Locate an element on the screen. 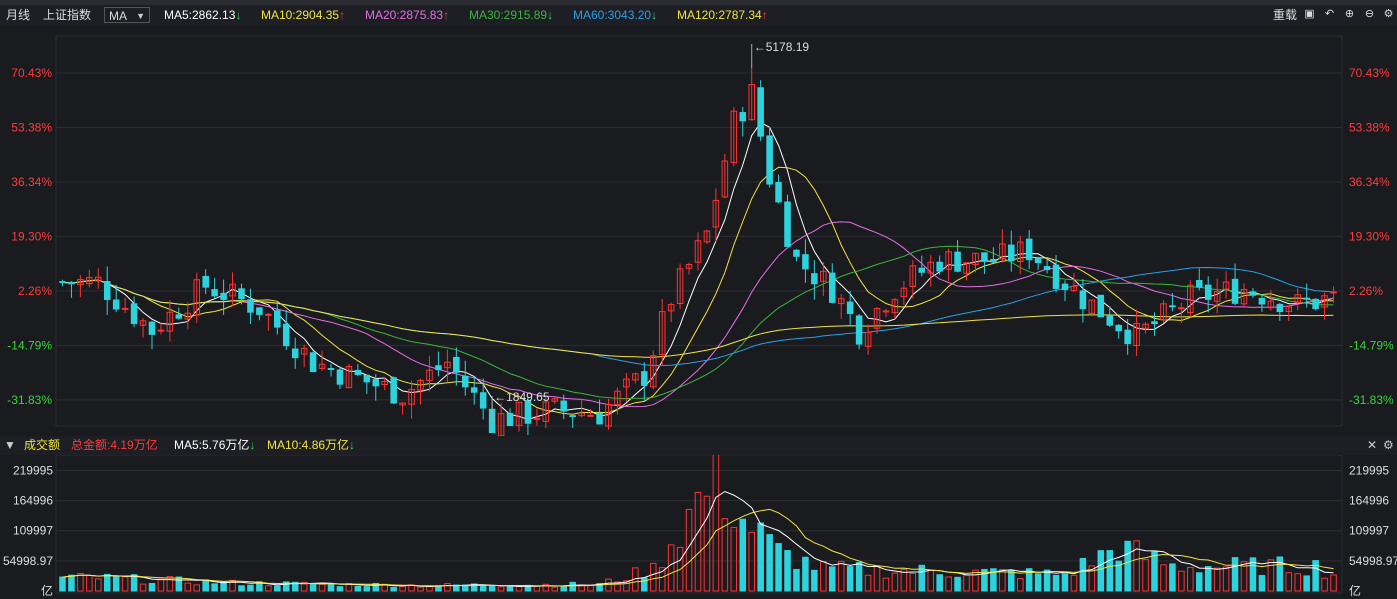 Image resolution: width=1397 pixels, height=599 pixels. restore-button: 重载 is located at coordinates (1285, 15).